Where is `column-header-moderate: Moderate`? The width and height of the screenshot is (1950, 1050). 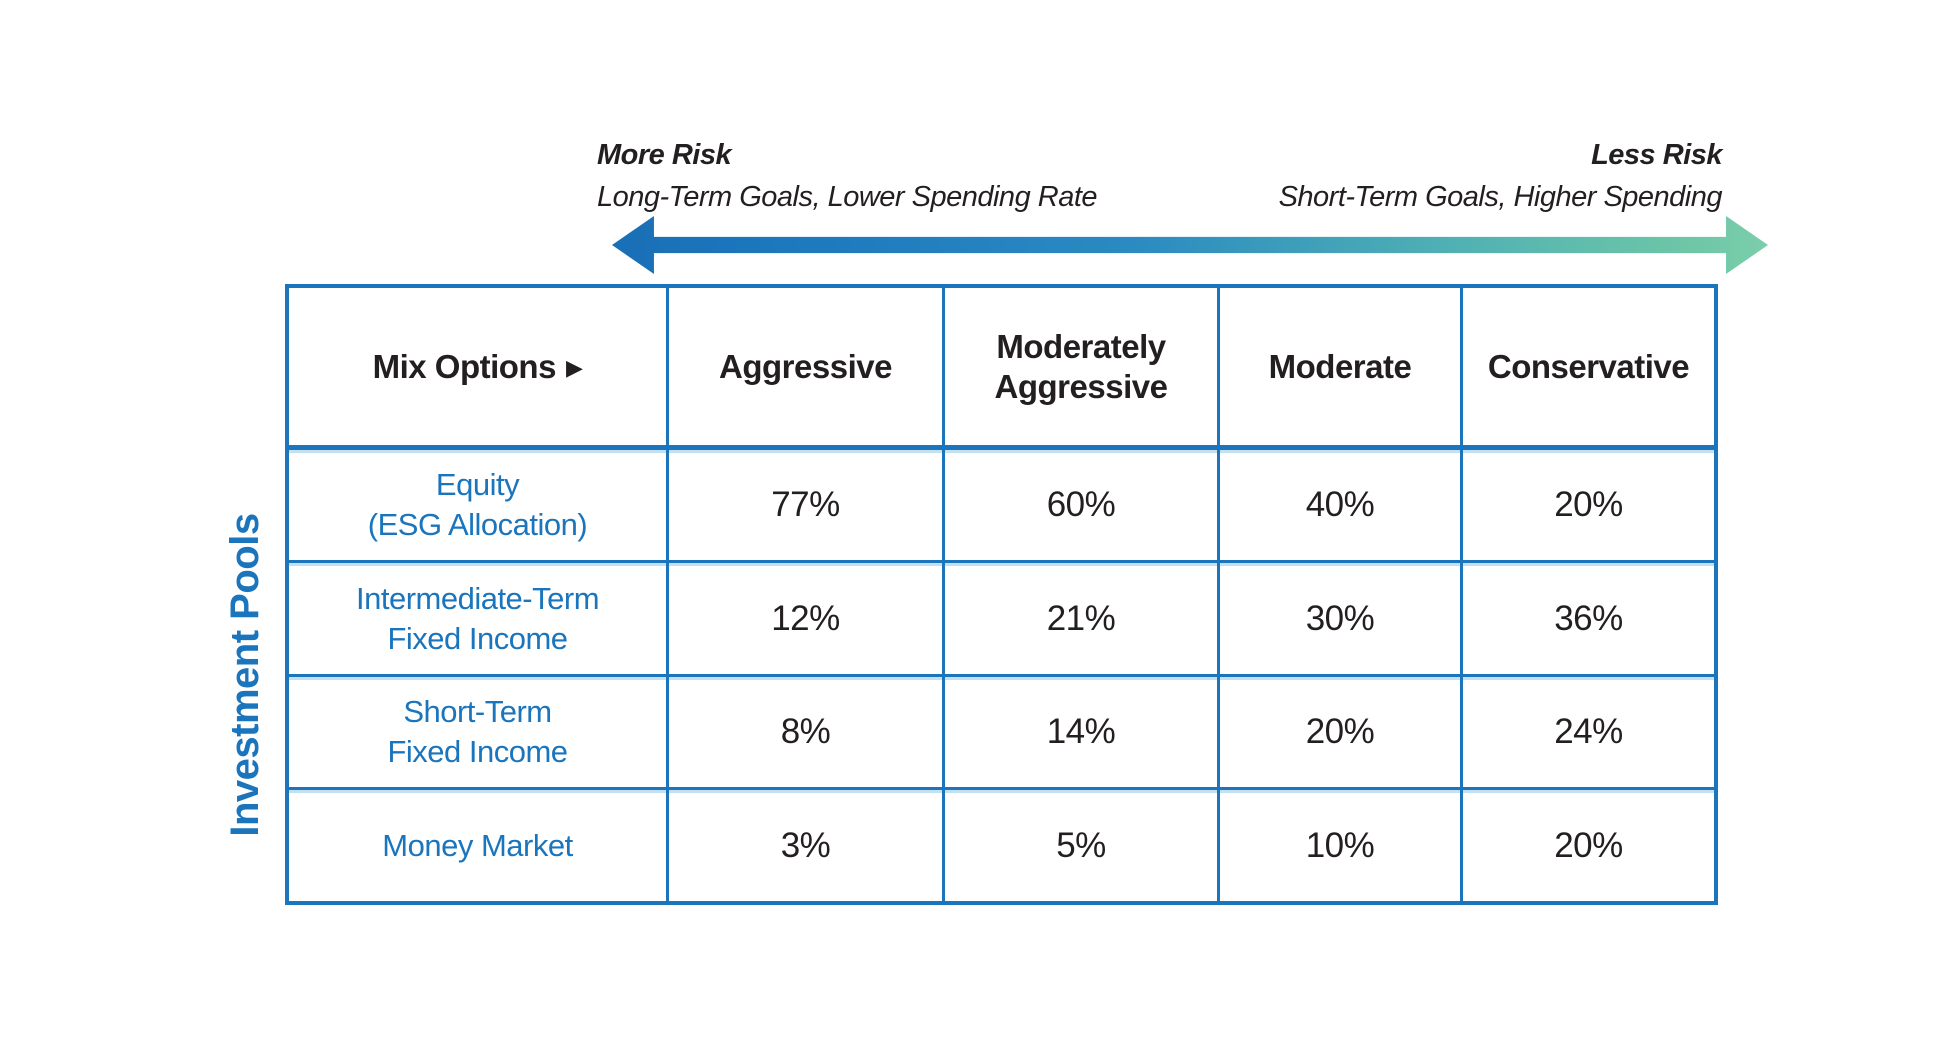 column-header-moderate: Moderate is located at coordinates (1341, 369).